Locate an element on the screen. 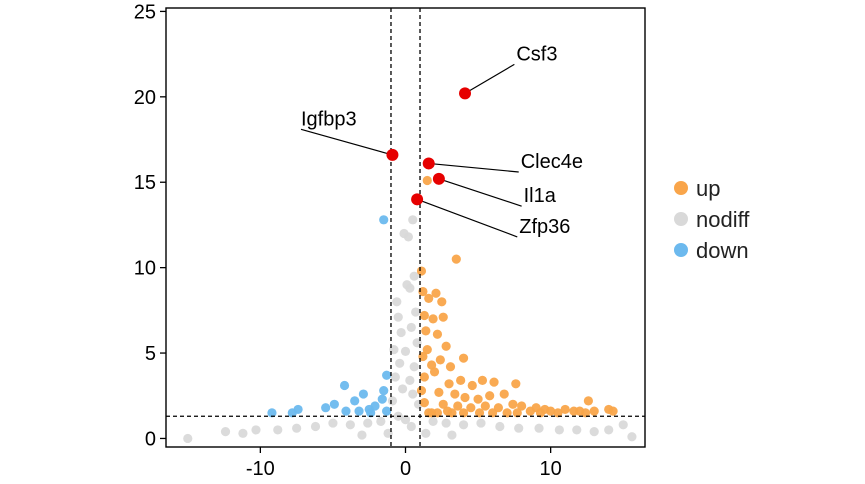  legend-marker-up is located at coordinates (681, 188).